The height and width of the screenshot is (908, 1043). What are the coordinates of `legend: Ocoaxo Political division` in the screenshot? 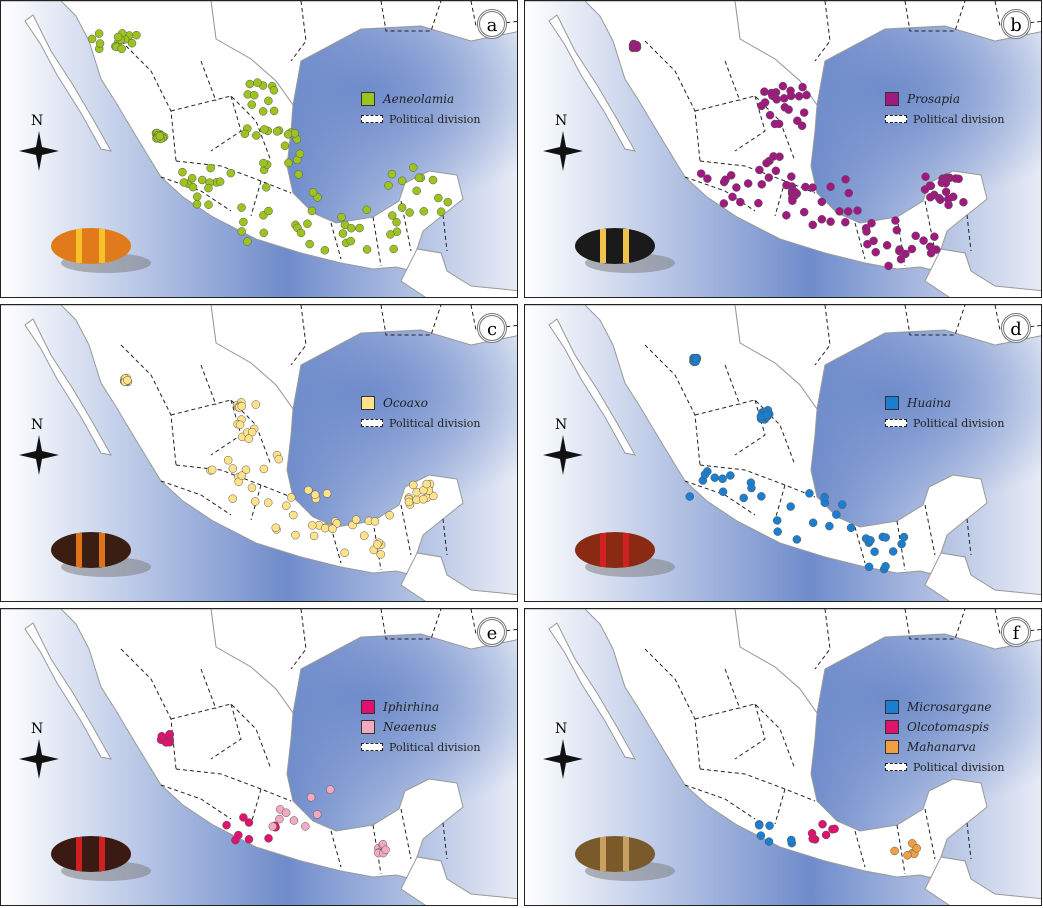 It's located at (420, 413).